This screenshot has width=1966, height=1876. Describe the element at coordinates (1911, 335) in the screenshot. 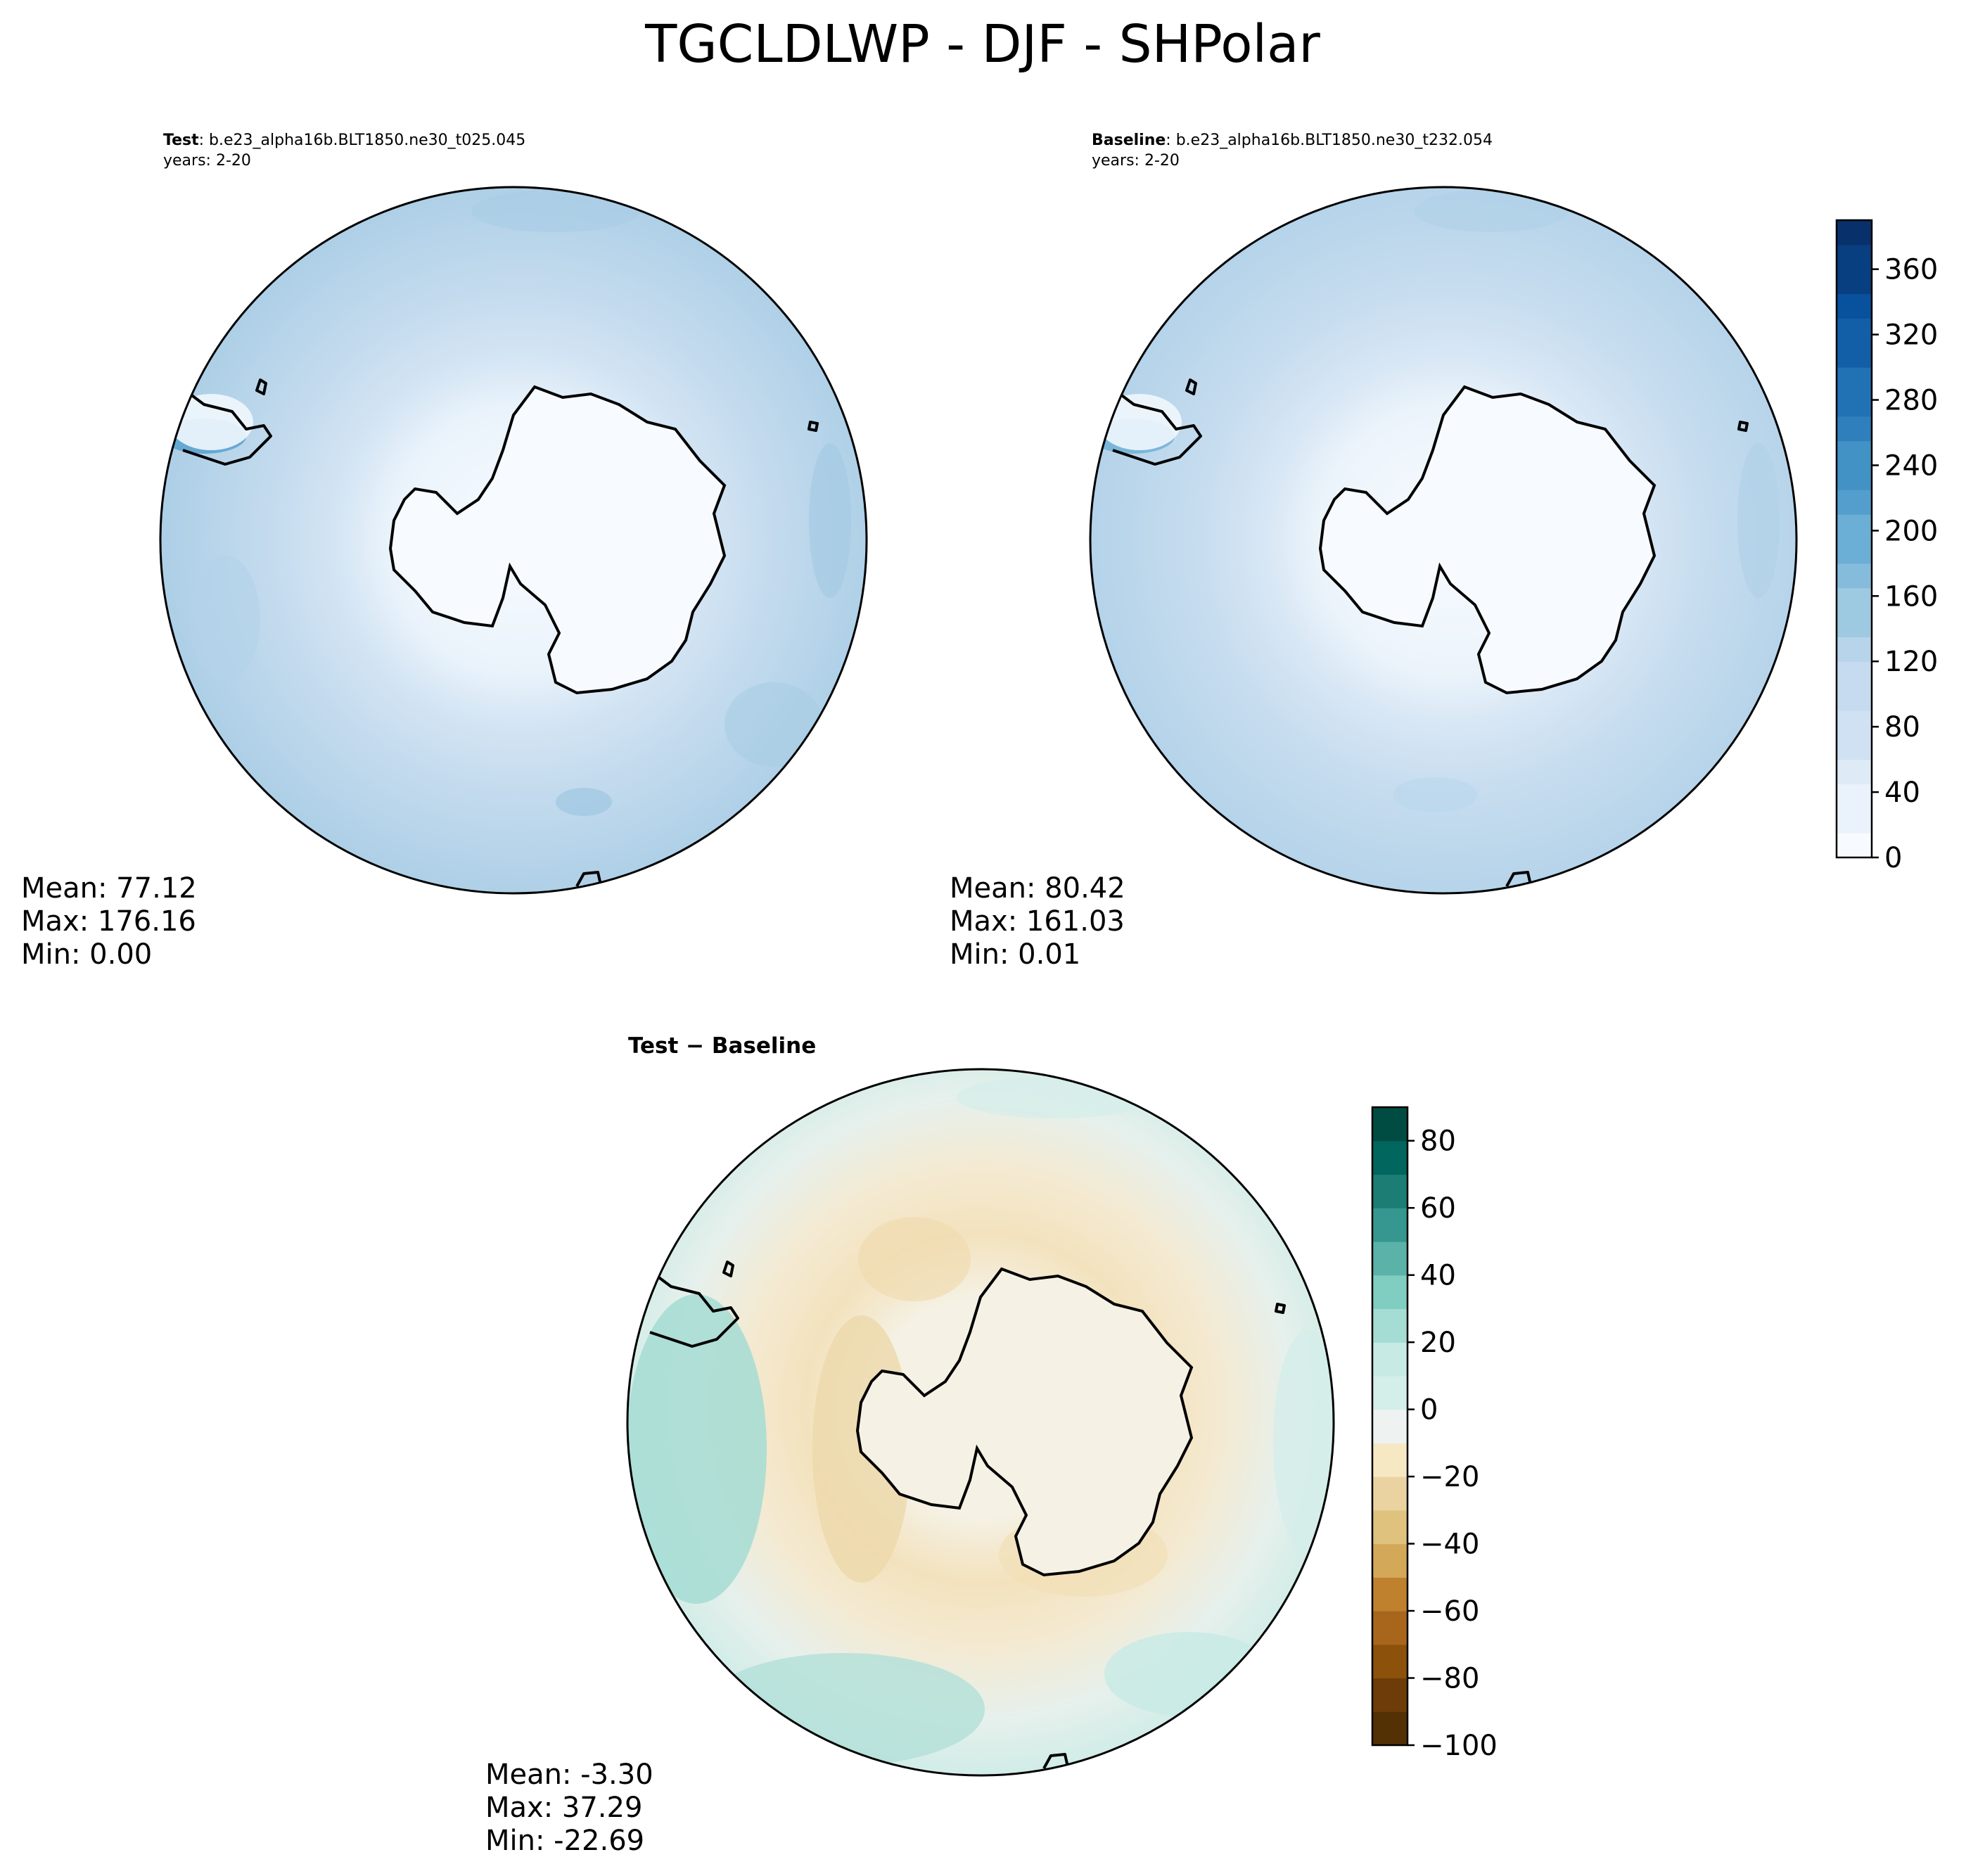

I see `colorbar-main-tick-label: 320` at that location.